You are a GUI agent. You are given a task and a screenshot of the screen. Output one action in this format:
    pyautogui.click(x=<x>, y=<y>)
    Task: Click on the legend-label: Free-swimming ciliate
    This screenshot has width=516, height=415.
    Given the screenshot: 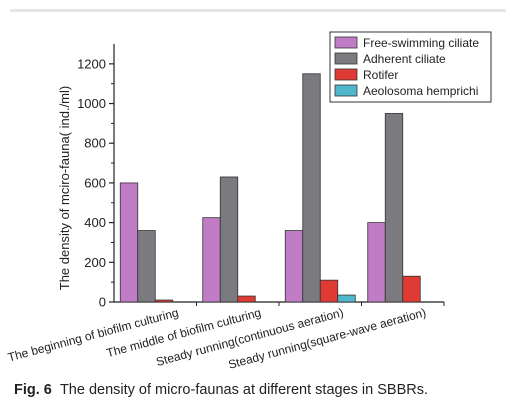 What is the action you would take?
    pyautogui.click(x=421, y=43)
    